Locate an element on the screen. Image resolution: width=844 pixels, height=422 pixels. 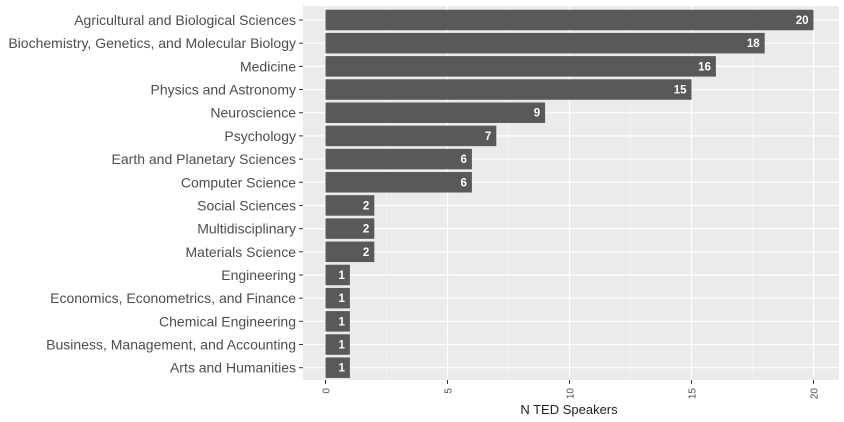
y-tick-label: Social Sciences is located at coordinates (246, 205).